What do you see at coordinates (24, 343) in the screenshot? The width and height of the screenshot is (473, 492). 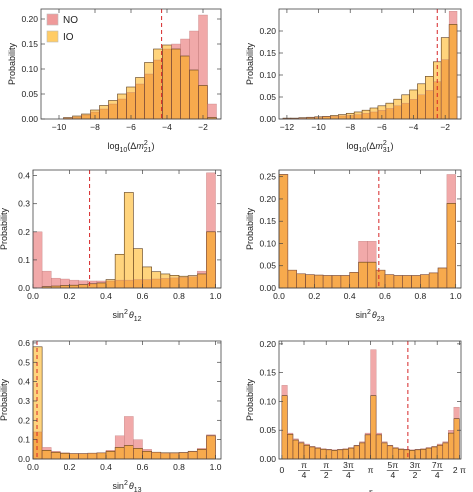 I see `y-tick-label: 0.6` at bounding box center [24, 343].